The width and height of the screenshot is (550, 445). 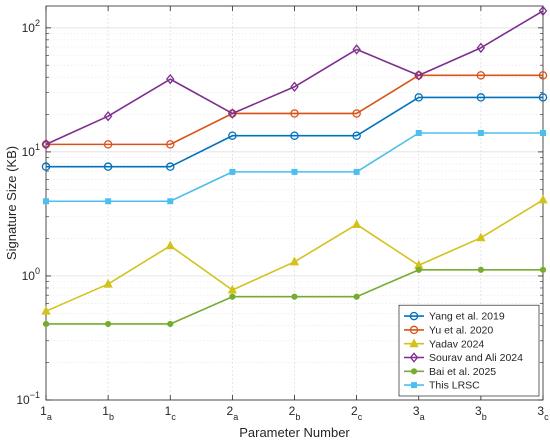 What do you see at coordinates (233, 413) in the screenshot?
I see `x-tick-label: 2a` at bounding box center [233, 413].